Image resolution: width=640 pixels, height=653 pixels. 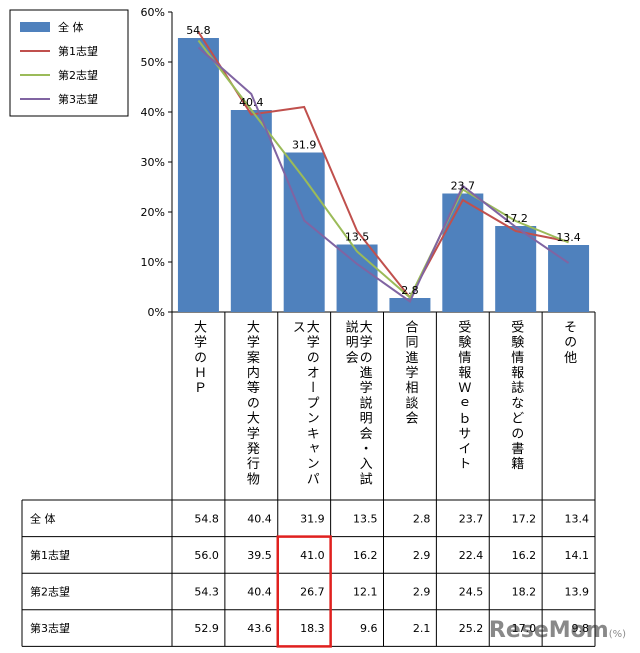 I want to click on table-row-label: 第3志望, so click(x=50, y=628).